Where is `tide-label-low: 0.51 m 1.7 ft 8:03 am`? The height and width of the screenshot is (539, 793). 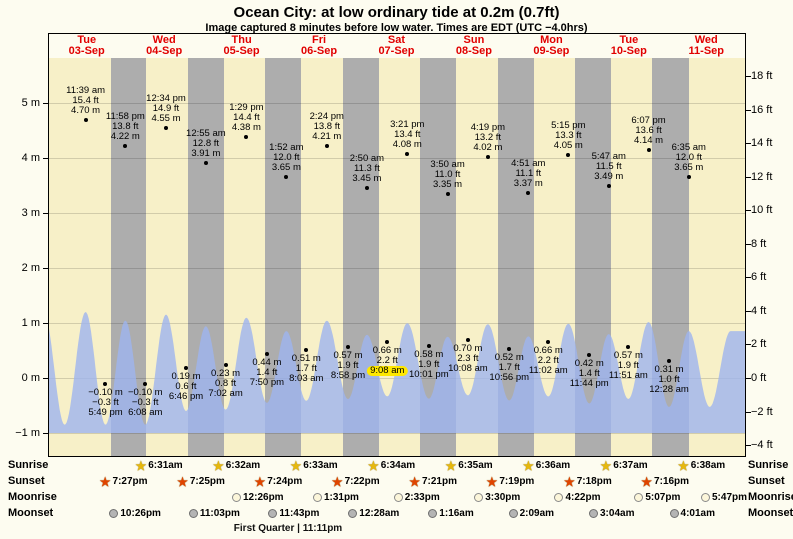
tide-label-low: 0.51 m 1.7 ft 8:03 am is located at coordinates (306, 368).